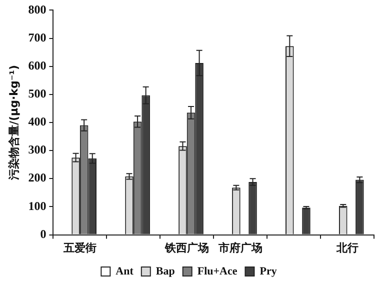  I want to click on x-tick-label: 铁西广场, so click(186, 247).